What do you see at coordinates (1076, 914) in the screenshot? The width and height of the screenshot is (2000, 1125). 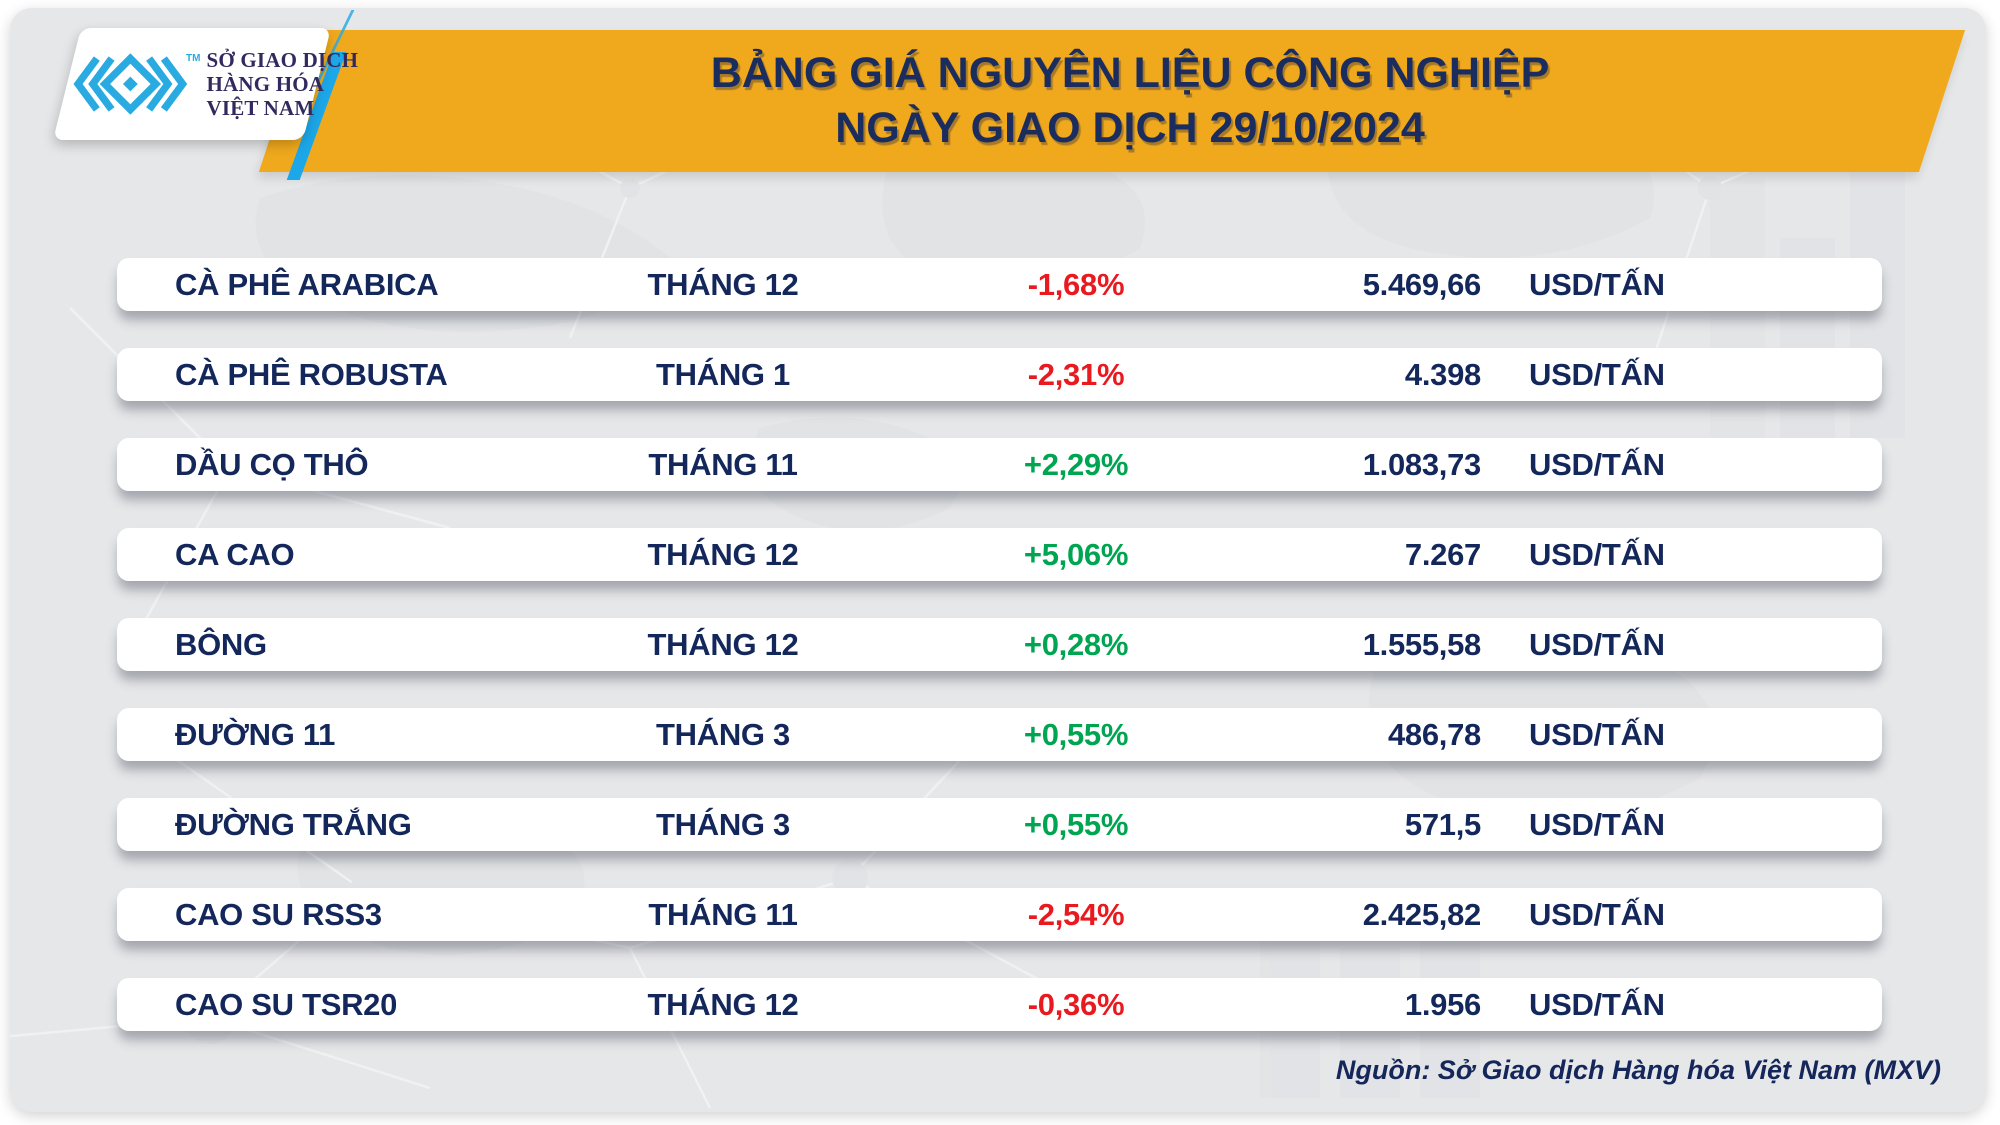 I see `change-percent: -2,54%` at bounding box center [1076, 914].